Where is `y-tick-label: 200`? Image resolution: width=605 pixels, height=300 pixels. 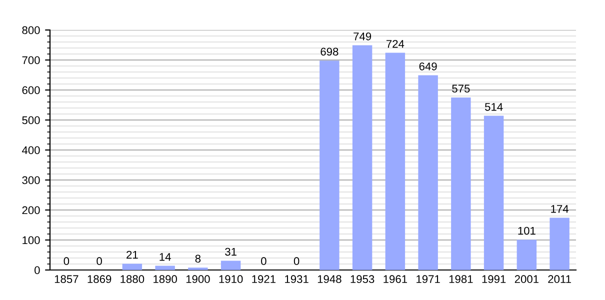
y-tick-label: 200 is located at coordinates (31, 210).